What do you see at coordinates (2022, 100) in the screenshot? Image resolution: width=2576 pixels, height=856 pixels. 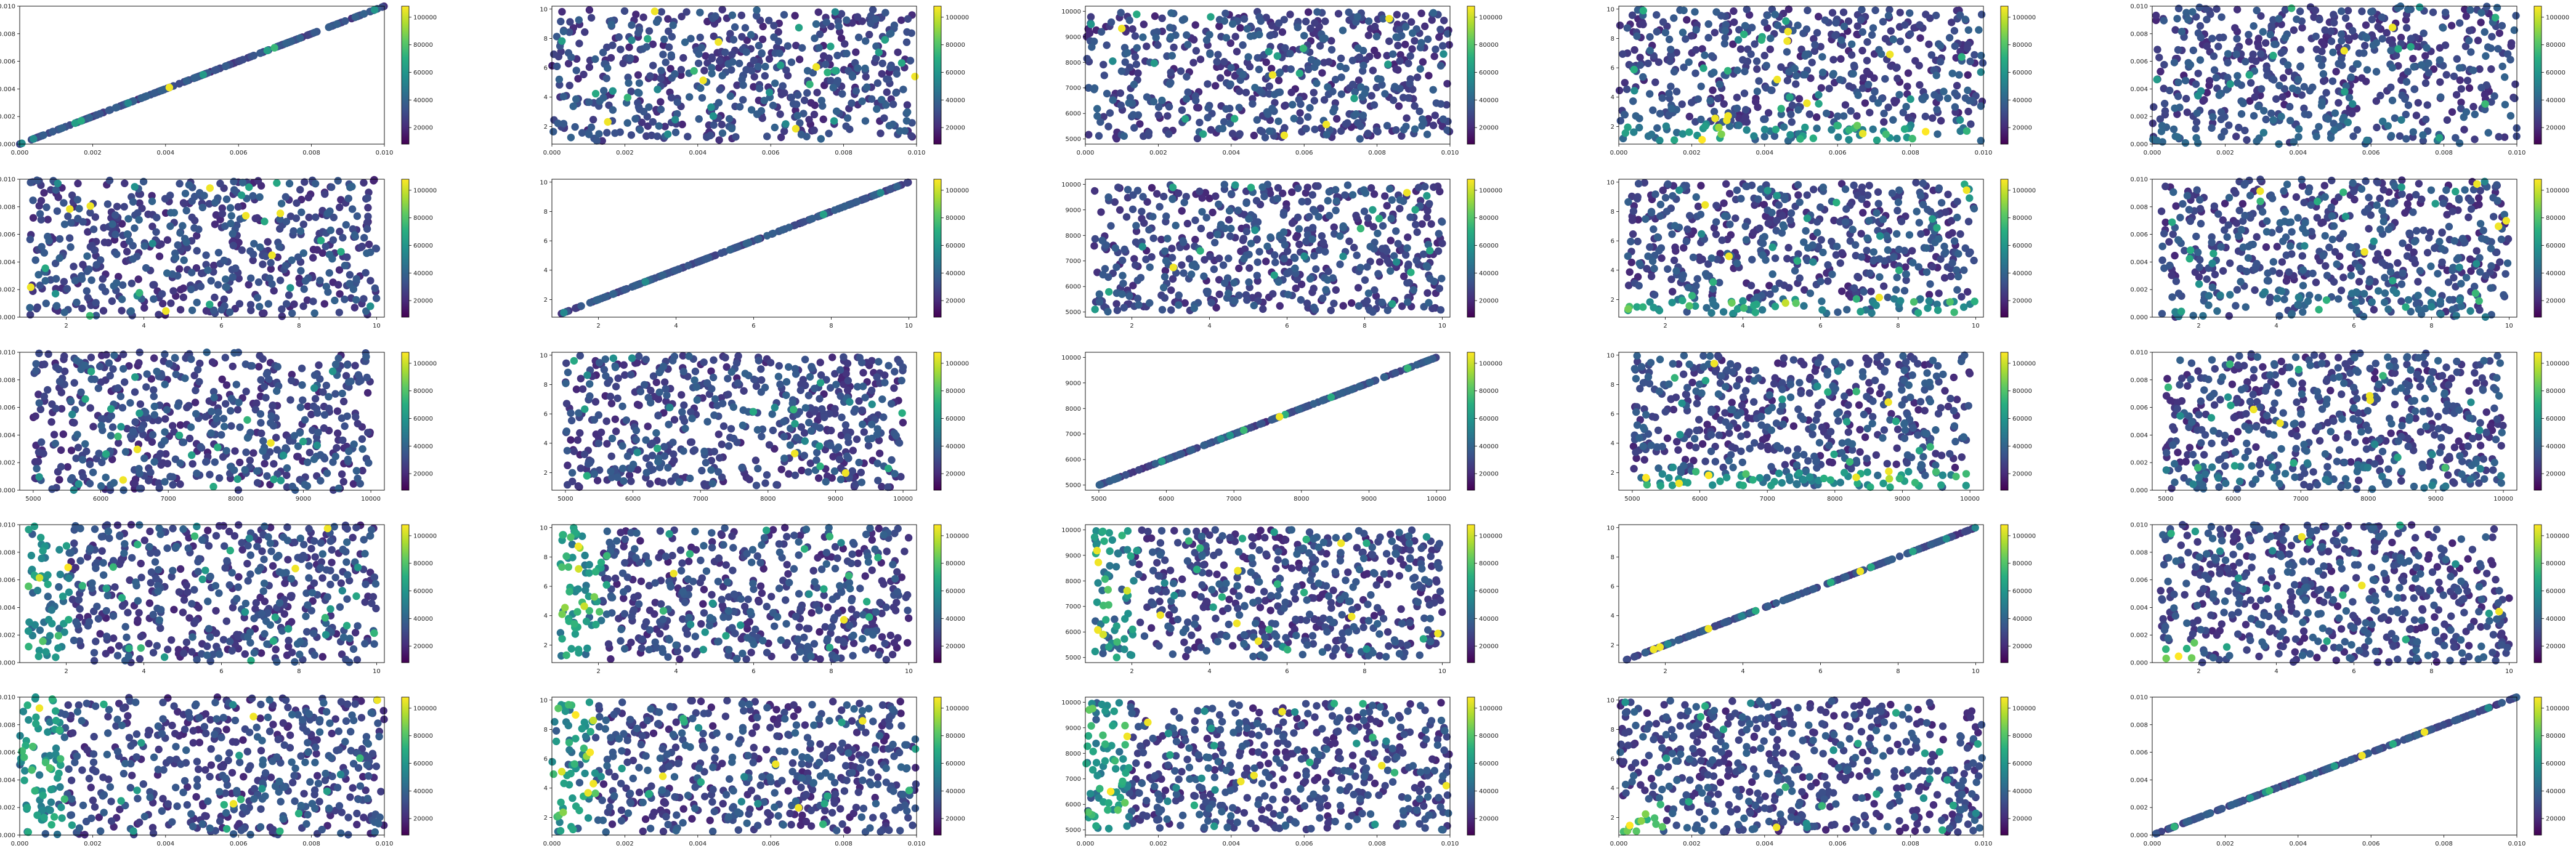 I see `colorbar-tick-label: 40000` at bounding box center [2022, 100].